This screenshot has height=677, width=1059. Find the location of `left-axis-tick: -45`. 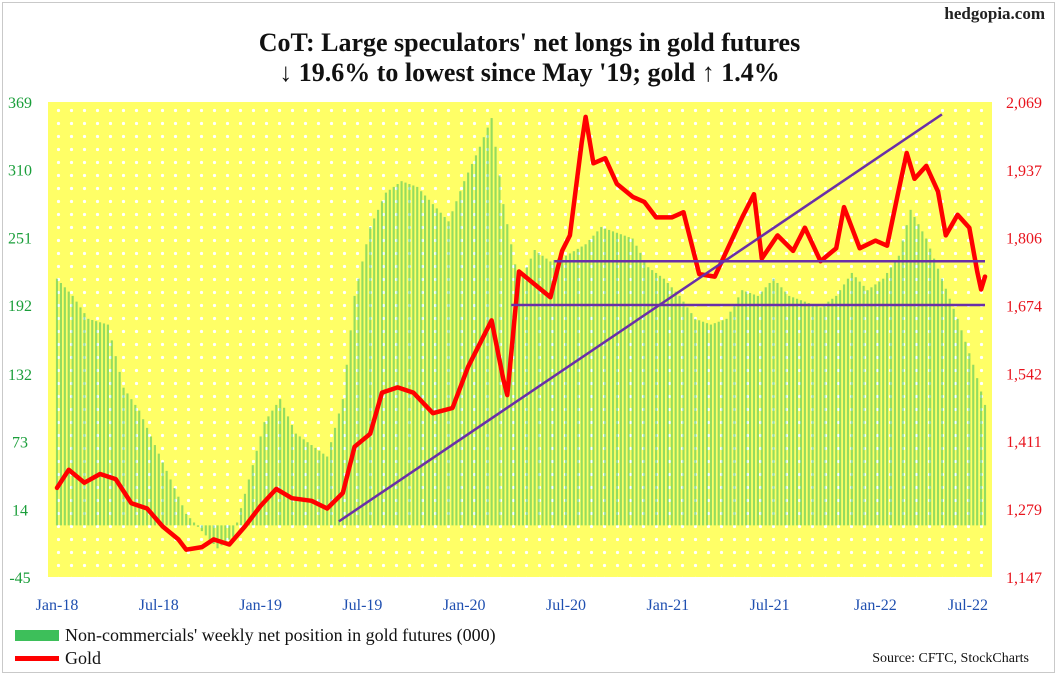

left-axis-tick: -45 is located at coordinates (19, 578).